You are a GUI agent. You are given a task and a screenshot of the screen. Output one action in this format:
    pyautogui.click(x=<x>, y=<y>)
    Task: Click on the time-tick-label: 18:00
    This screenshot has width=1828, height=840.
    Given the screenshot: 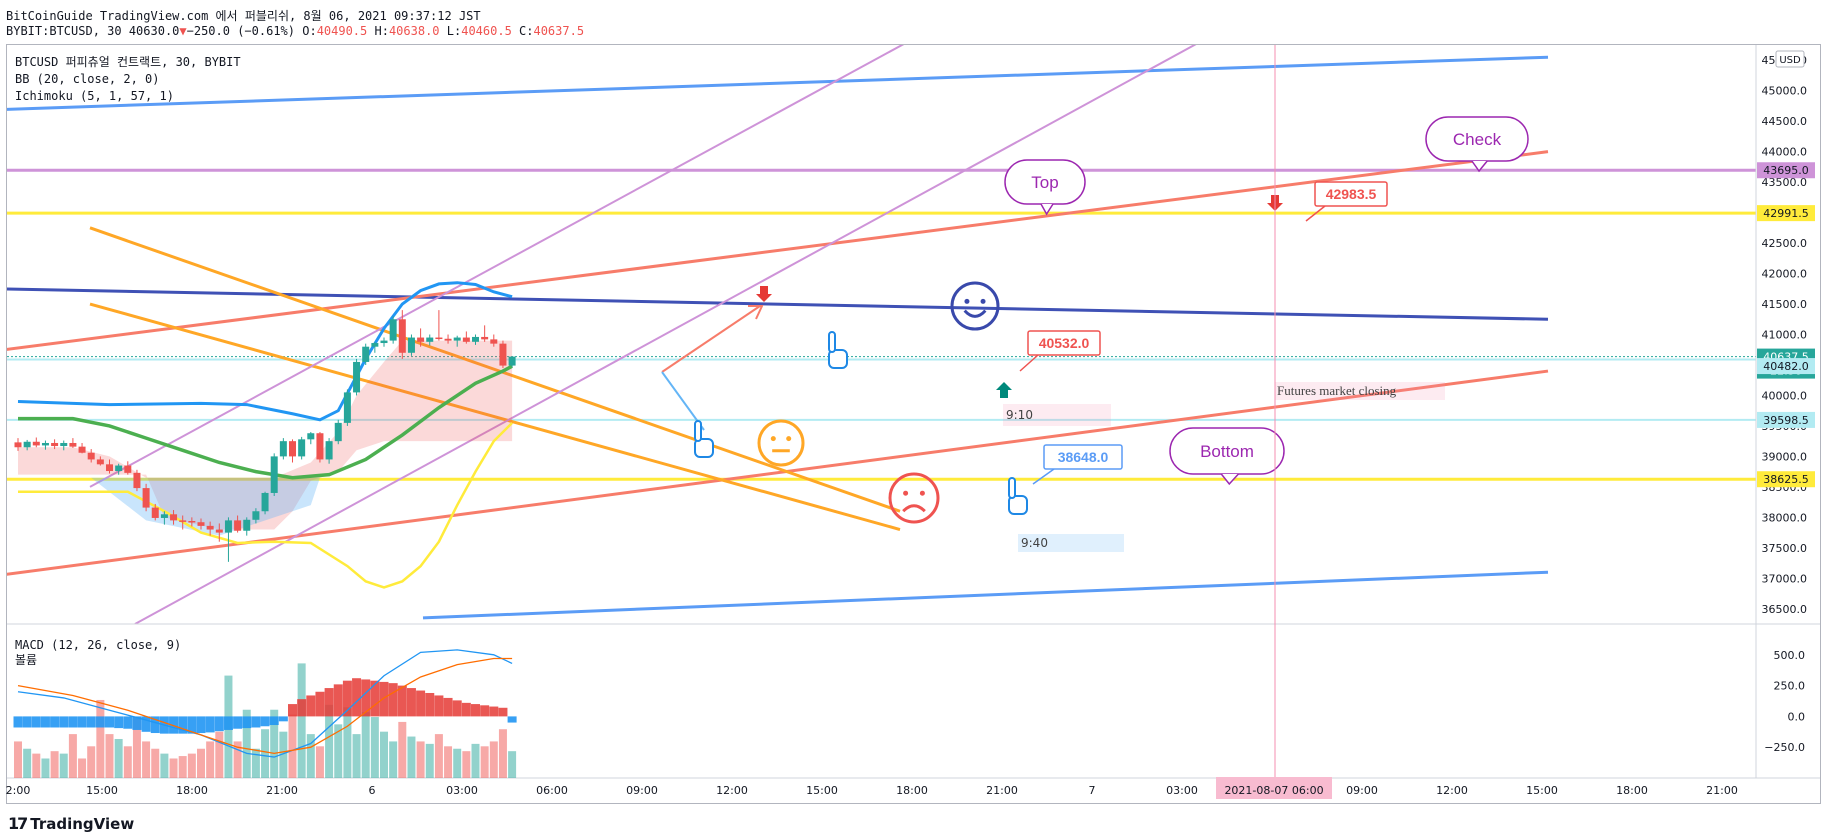 What is the action you would take?
    pyautogui.click(x=912, y=790)
    